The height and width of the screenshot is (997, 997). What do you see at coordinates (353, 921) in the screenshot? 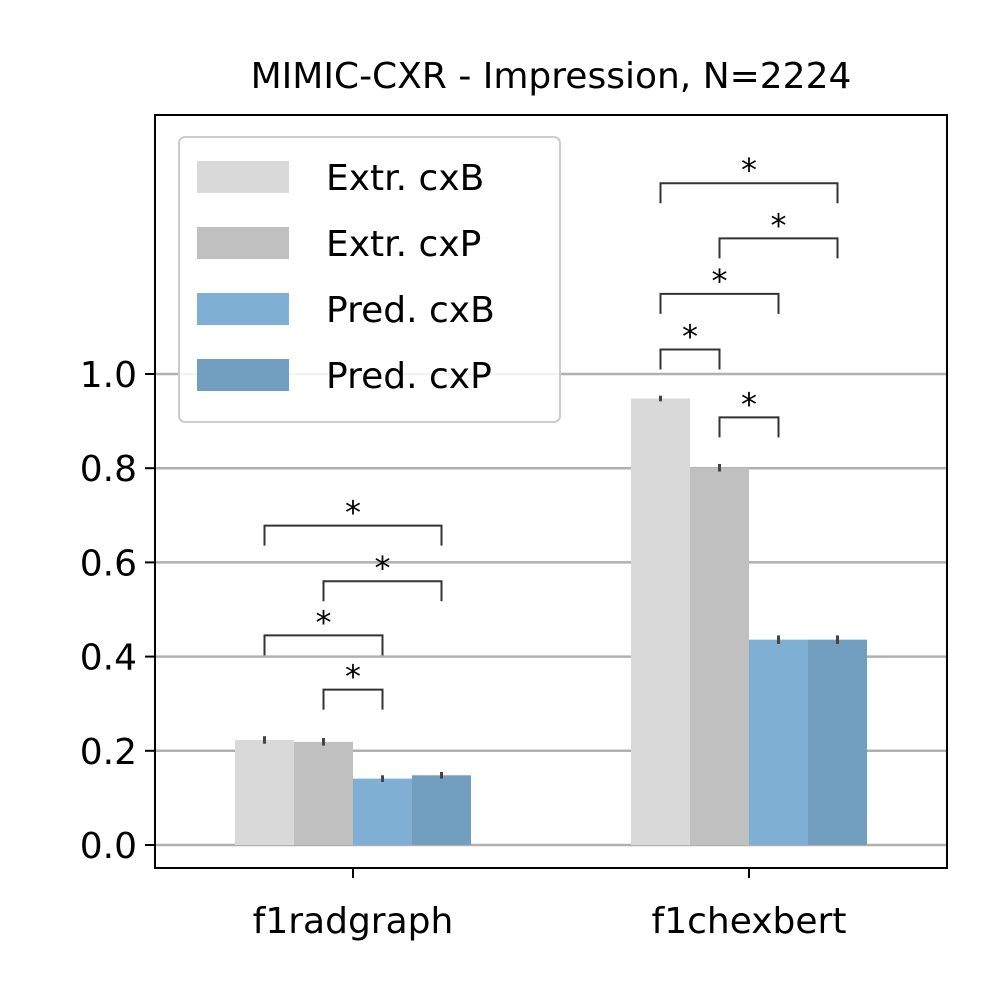
I see `x-tick-label: f1radgraph` at bounding box center [353, 921].